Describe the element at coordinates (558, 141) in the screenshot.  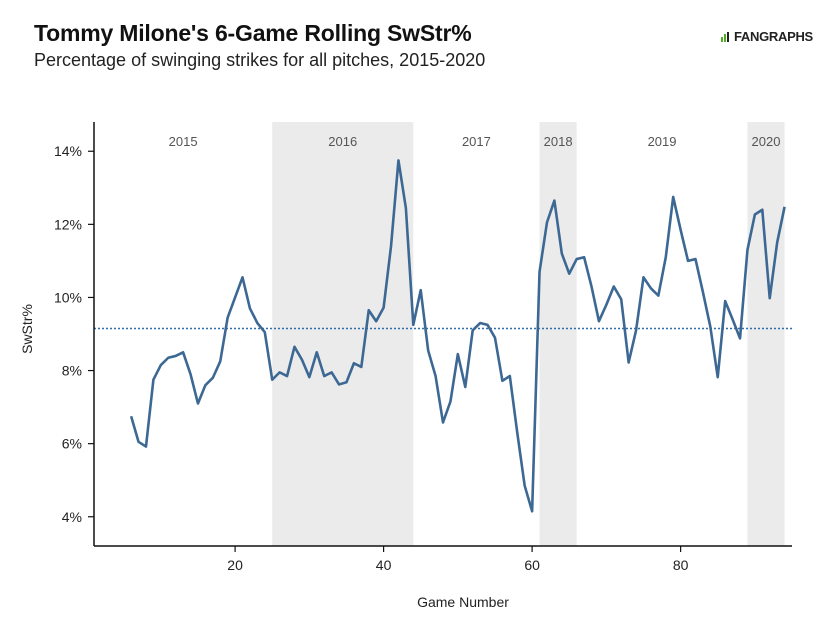
I see `season-label-2018: 2018` at that location.